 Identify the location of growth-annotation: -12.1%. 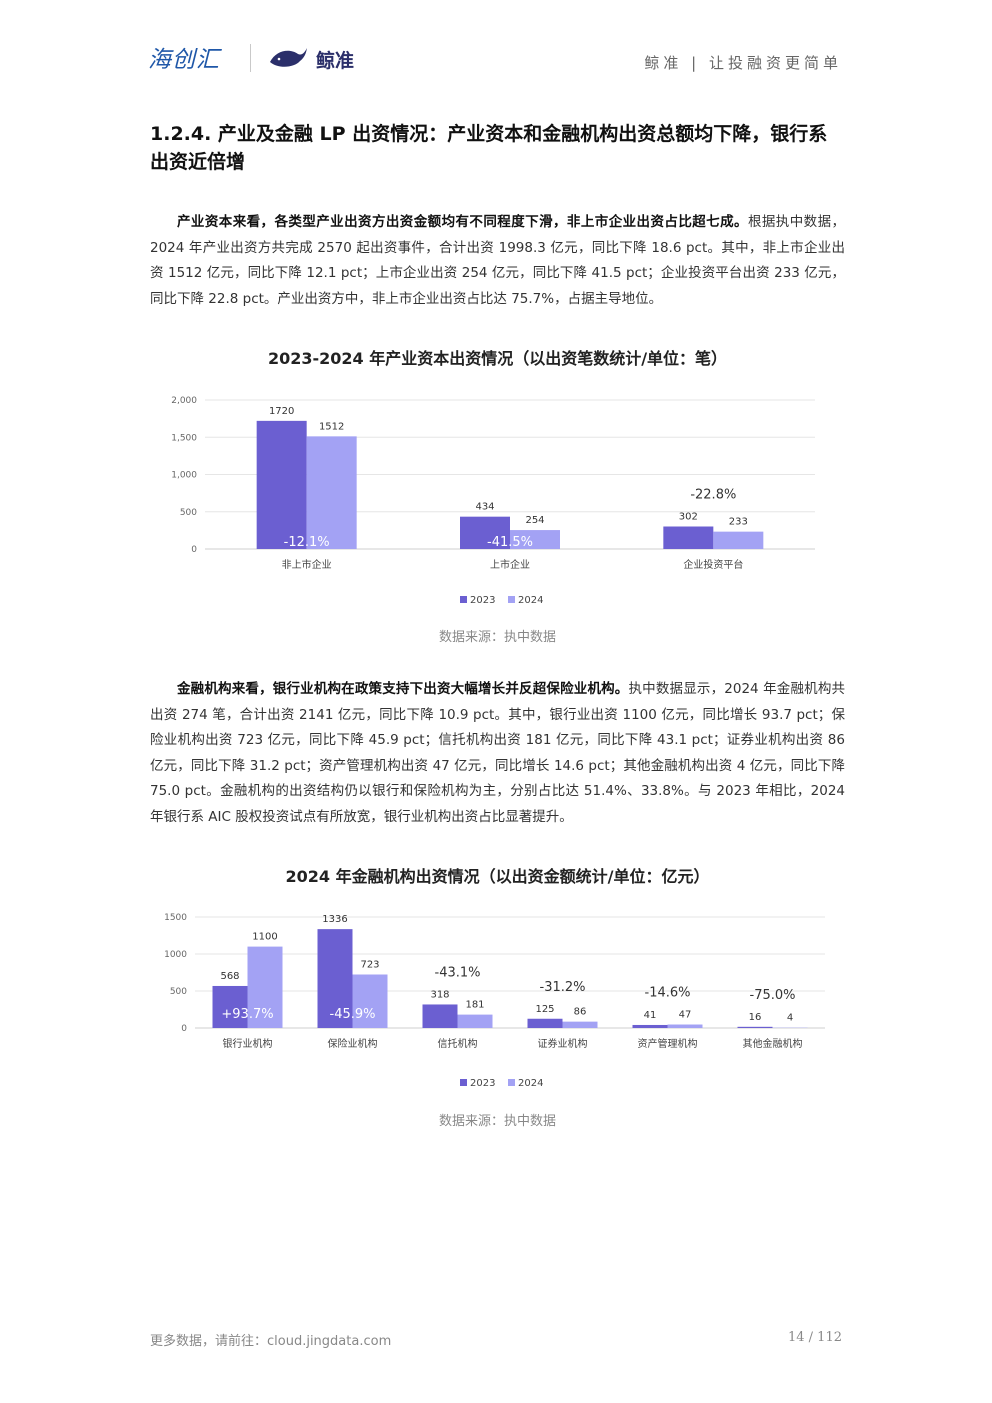
(307, 542).